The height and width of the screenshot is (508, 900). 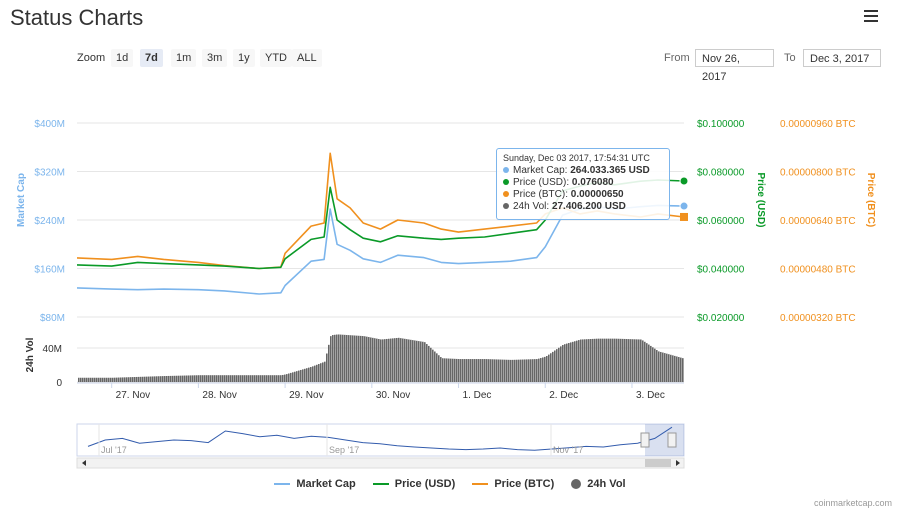 I want to click on zoom-ytd-button: YTD, so click(x=276, y=58).